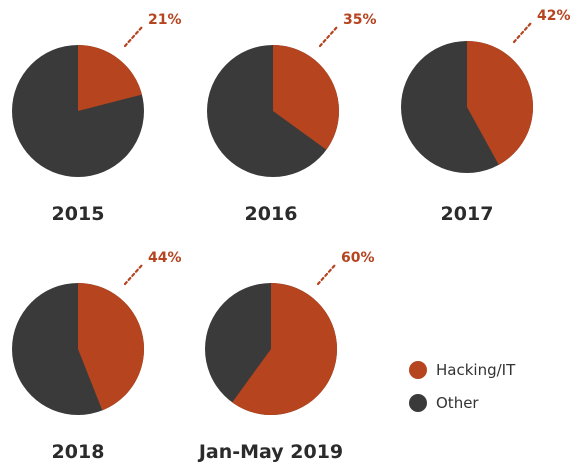 The width and height of the screenshot is (583, 474). I want to click on pie-chart-2016: 35% 2016, so click(292, 118).